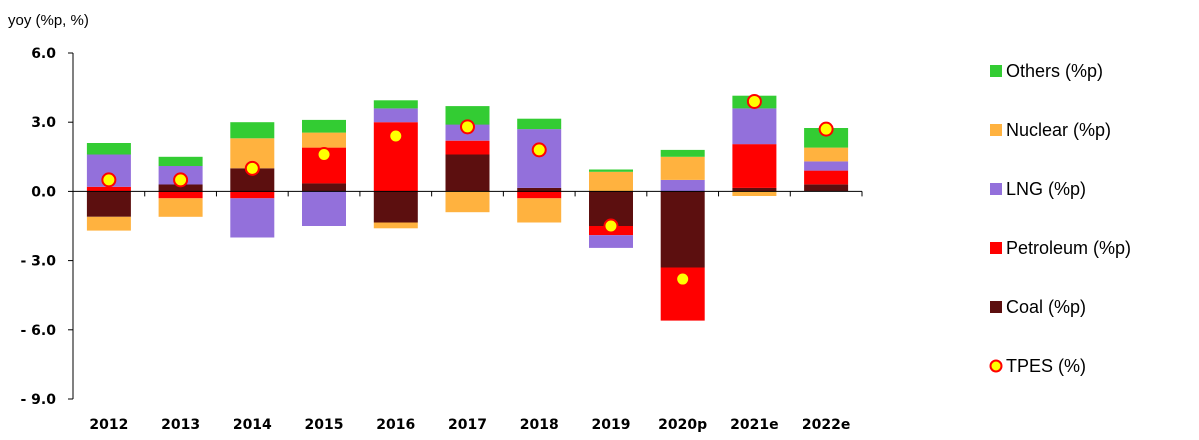  What do you see at coordinates (324, 126) in the screenshot?
I see `bar-others-2015` at bounding box center [324, 126].